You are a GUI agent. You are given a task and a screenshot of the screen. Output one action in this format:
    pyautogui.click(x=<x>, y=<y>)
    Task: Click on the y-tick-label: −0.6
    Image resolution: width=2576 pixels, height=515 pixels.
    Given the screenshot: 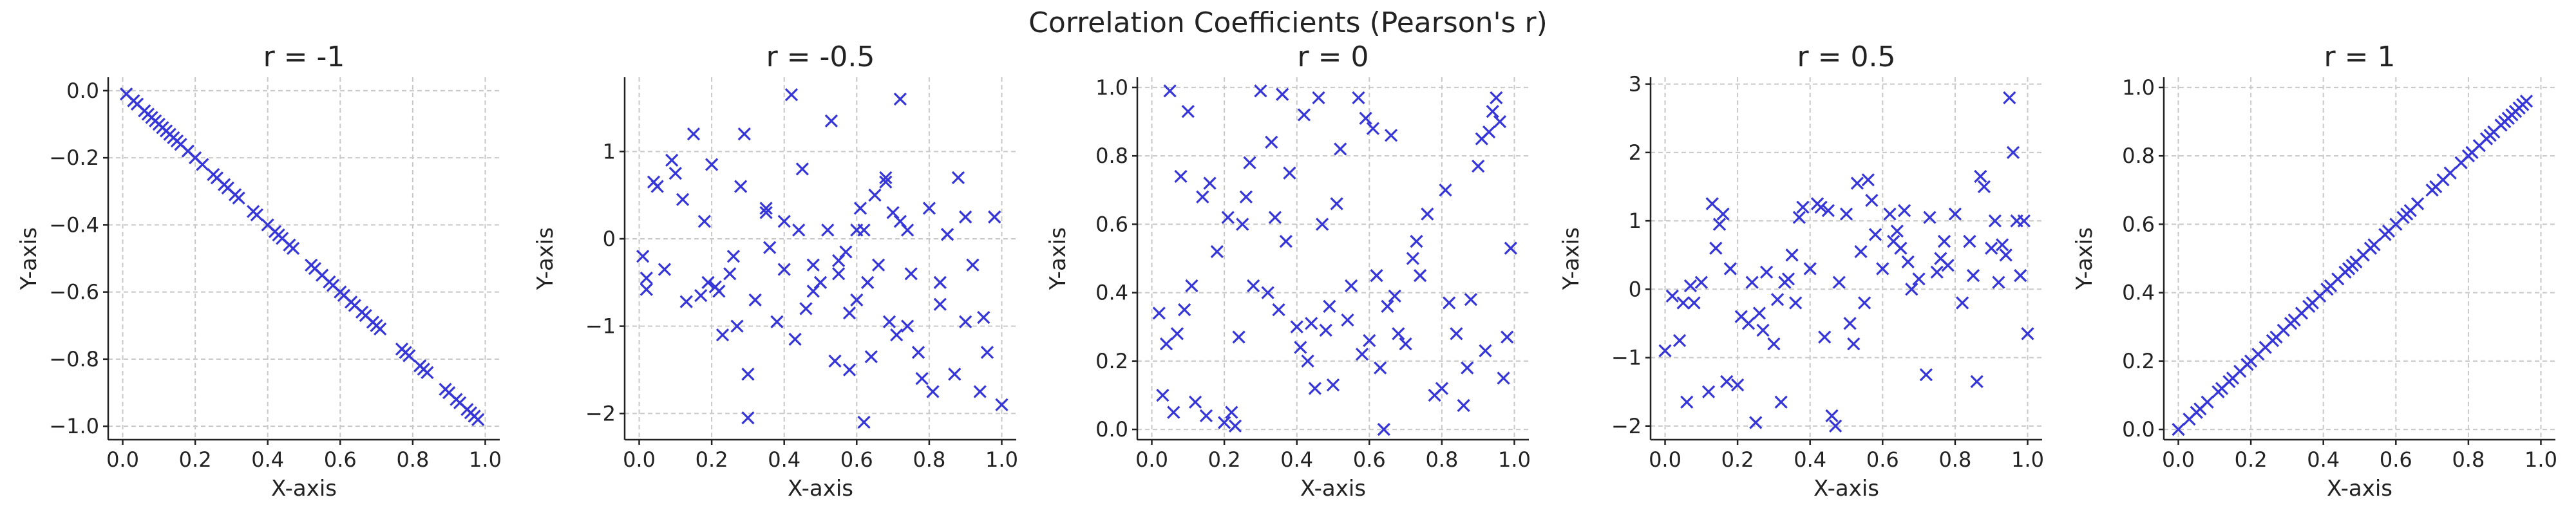 What is the action you would take?
    pyautogui.click(x=74, y=292)
    